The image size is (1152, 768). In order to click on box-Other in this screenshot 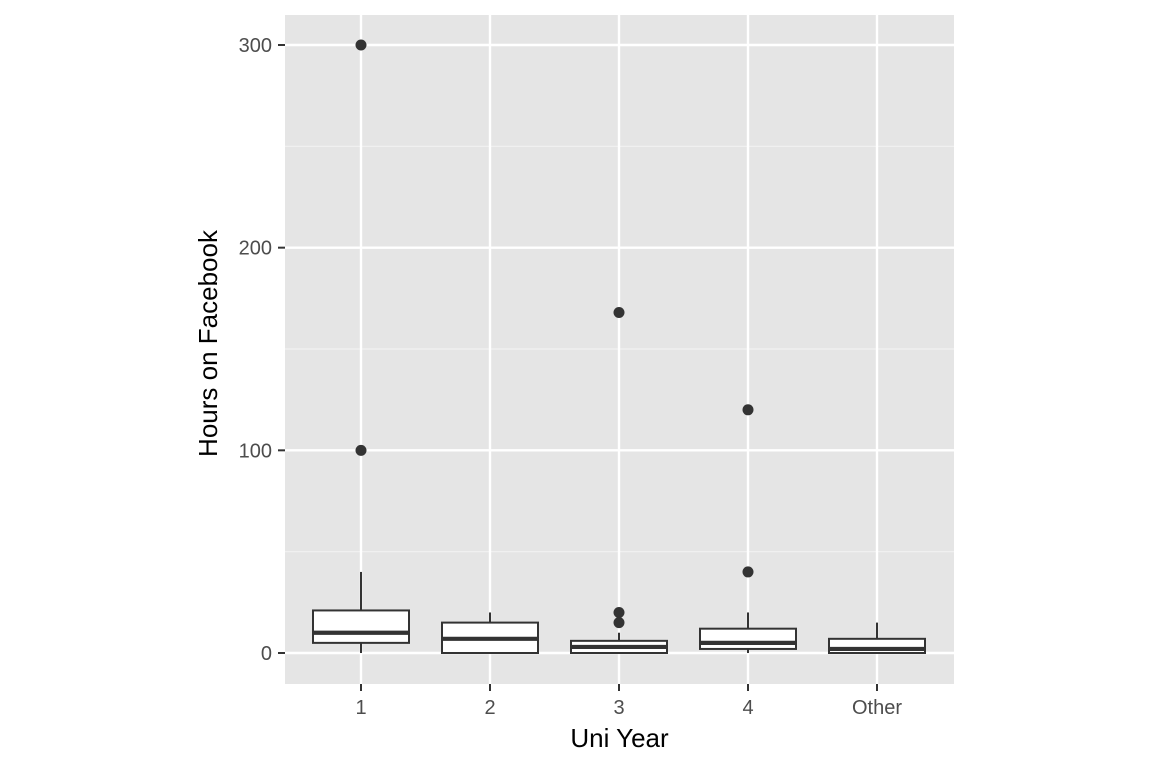, I will do `click(877, 638)`.